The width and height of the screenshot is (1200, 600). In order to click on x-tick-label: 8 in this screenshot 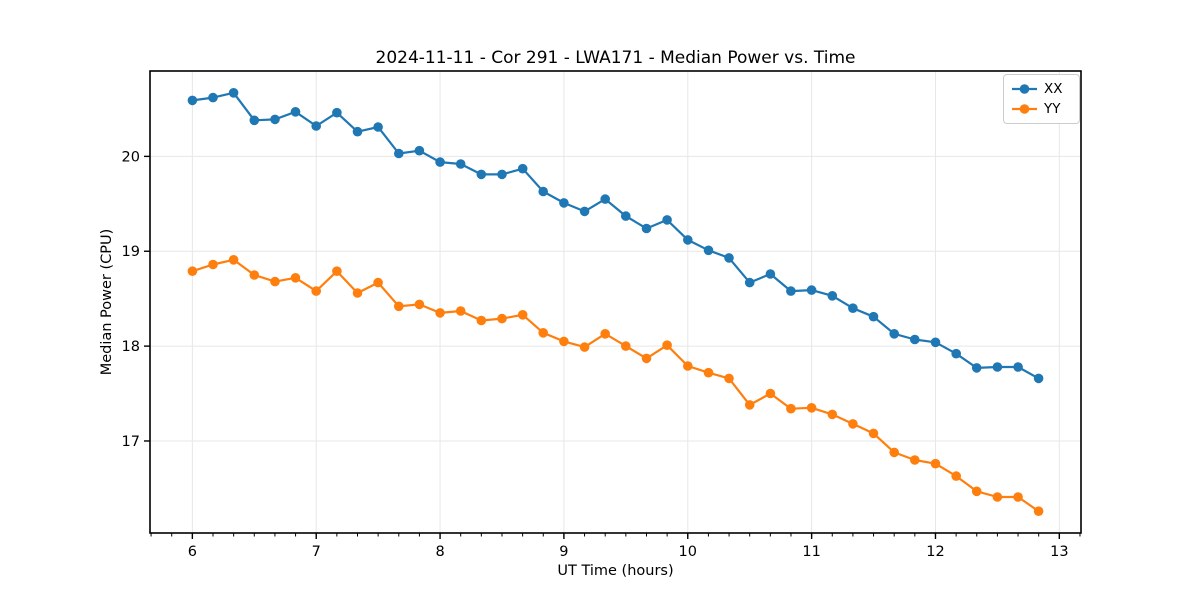, I will do `click(439, 552)`.